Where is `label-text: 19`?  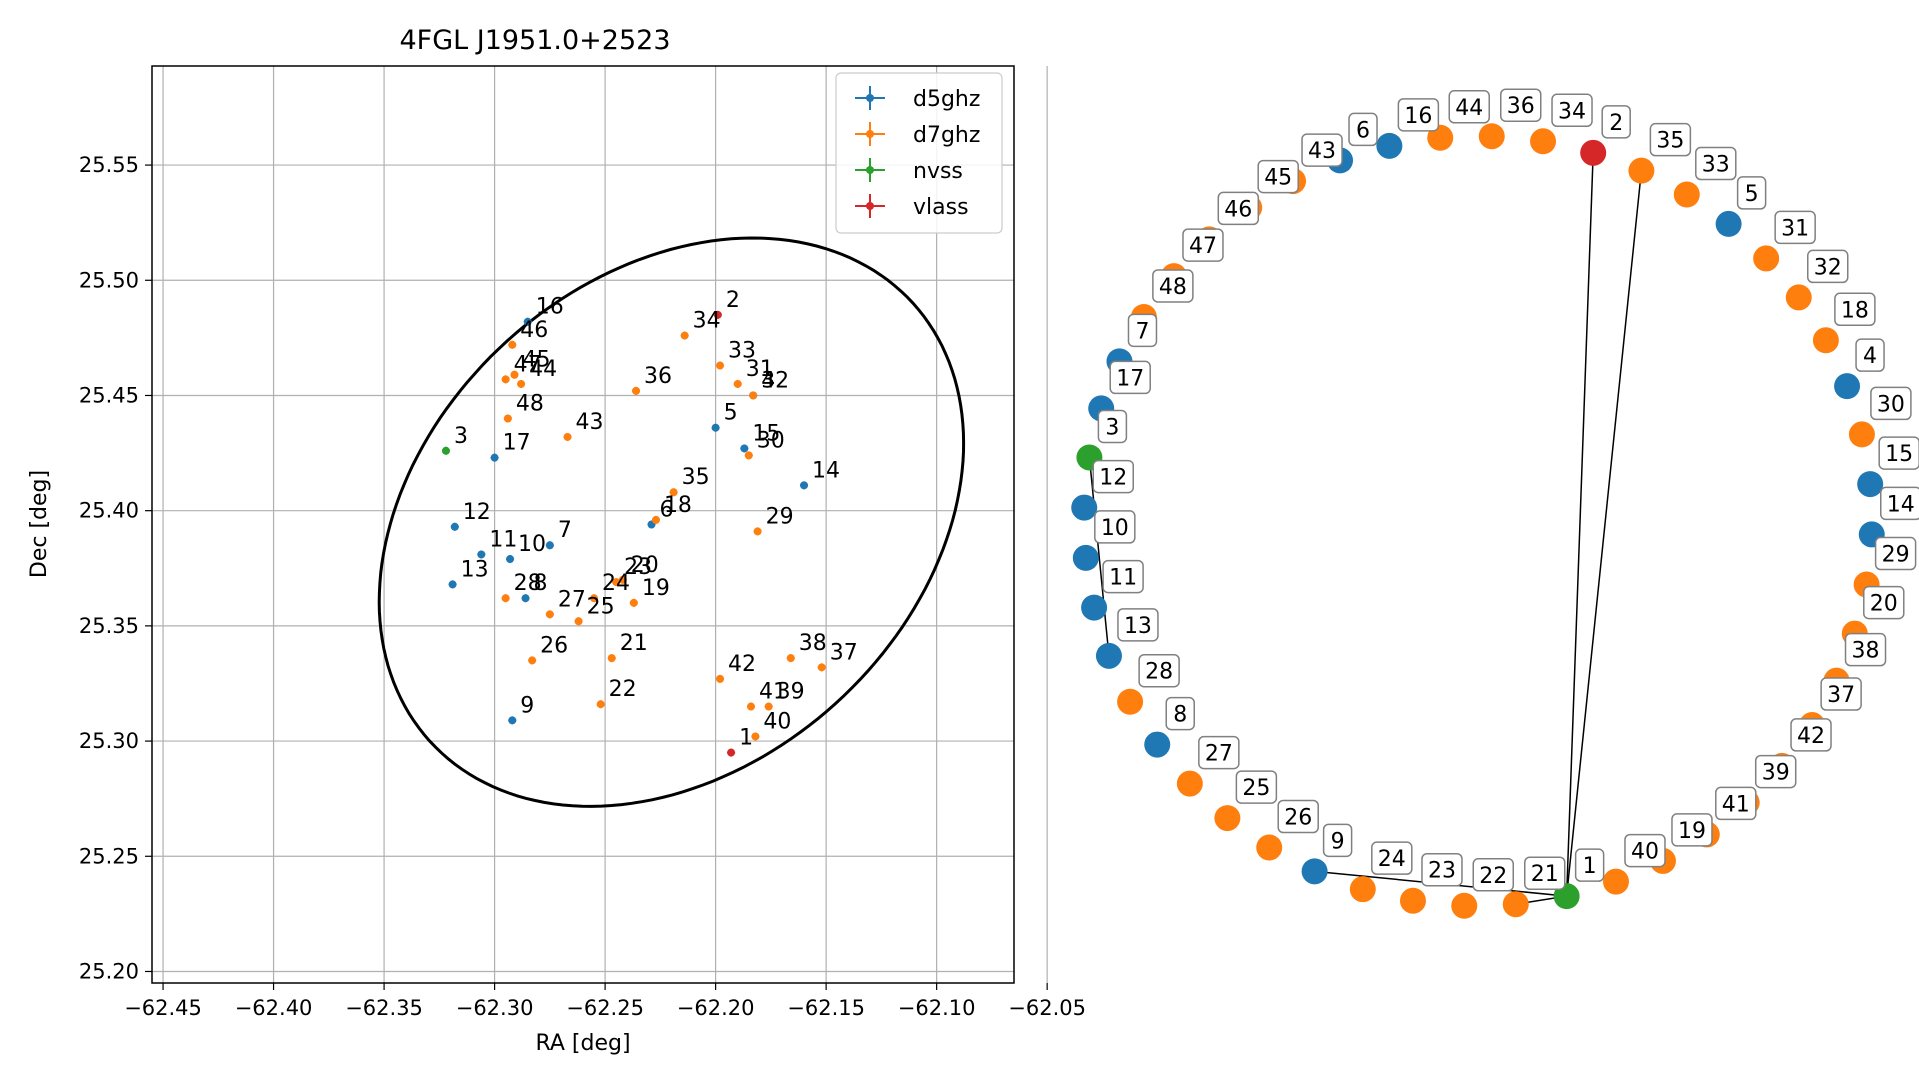
label-text: 19 is located at coordinates (1692, 831).